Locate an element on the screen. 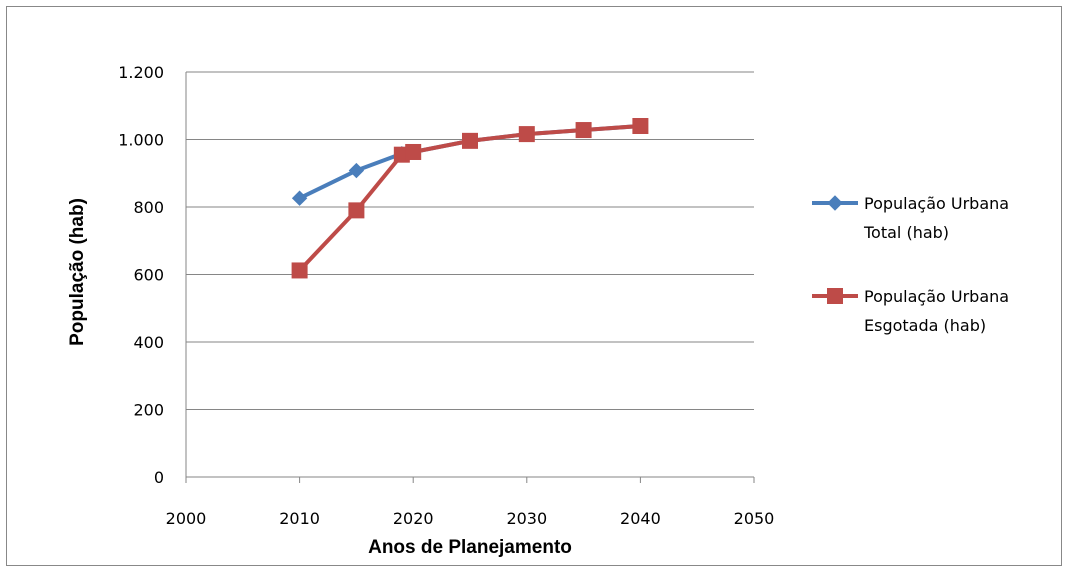 This screenshot has width=1070, height=566. x-tick-label: 2010 is located at coordinates (299, 518).